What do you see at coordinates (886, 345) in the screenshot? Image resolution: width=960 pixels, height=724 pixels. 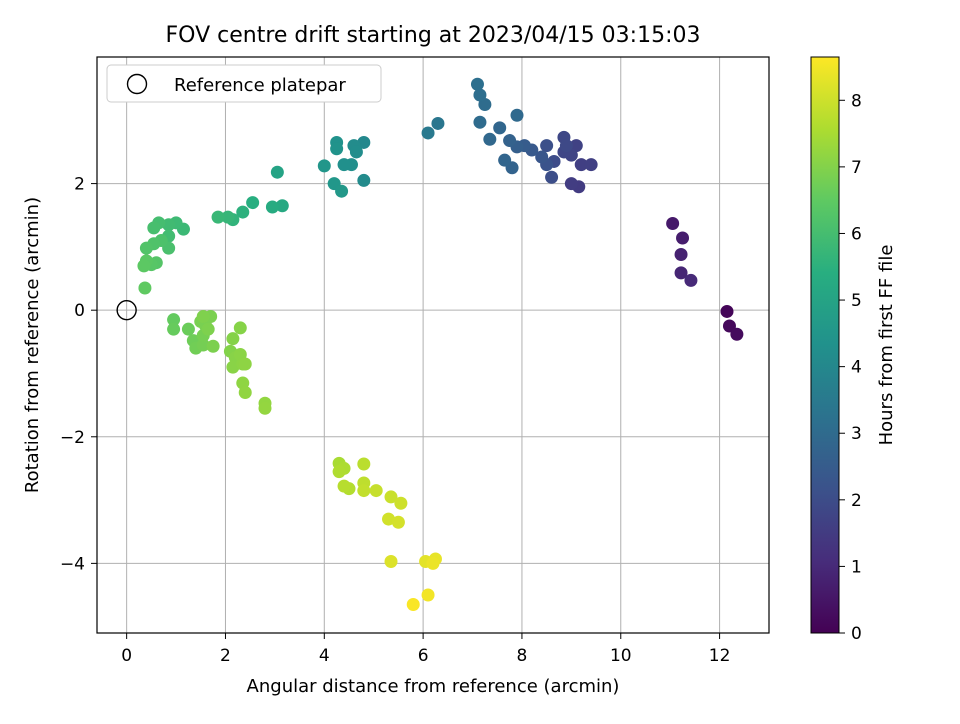 I see `colorbar-label: Hours from first FF file` at bounding box center [886, 345].